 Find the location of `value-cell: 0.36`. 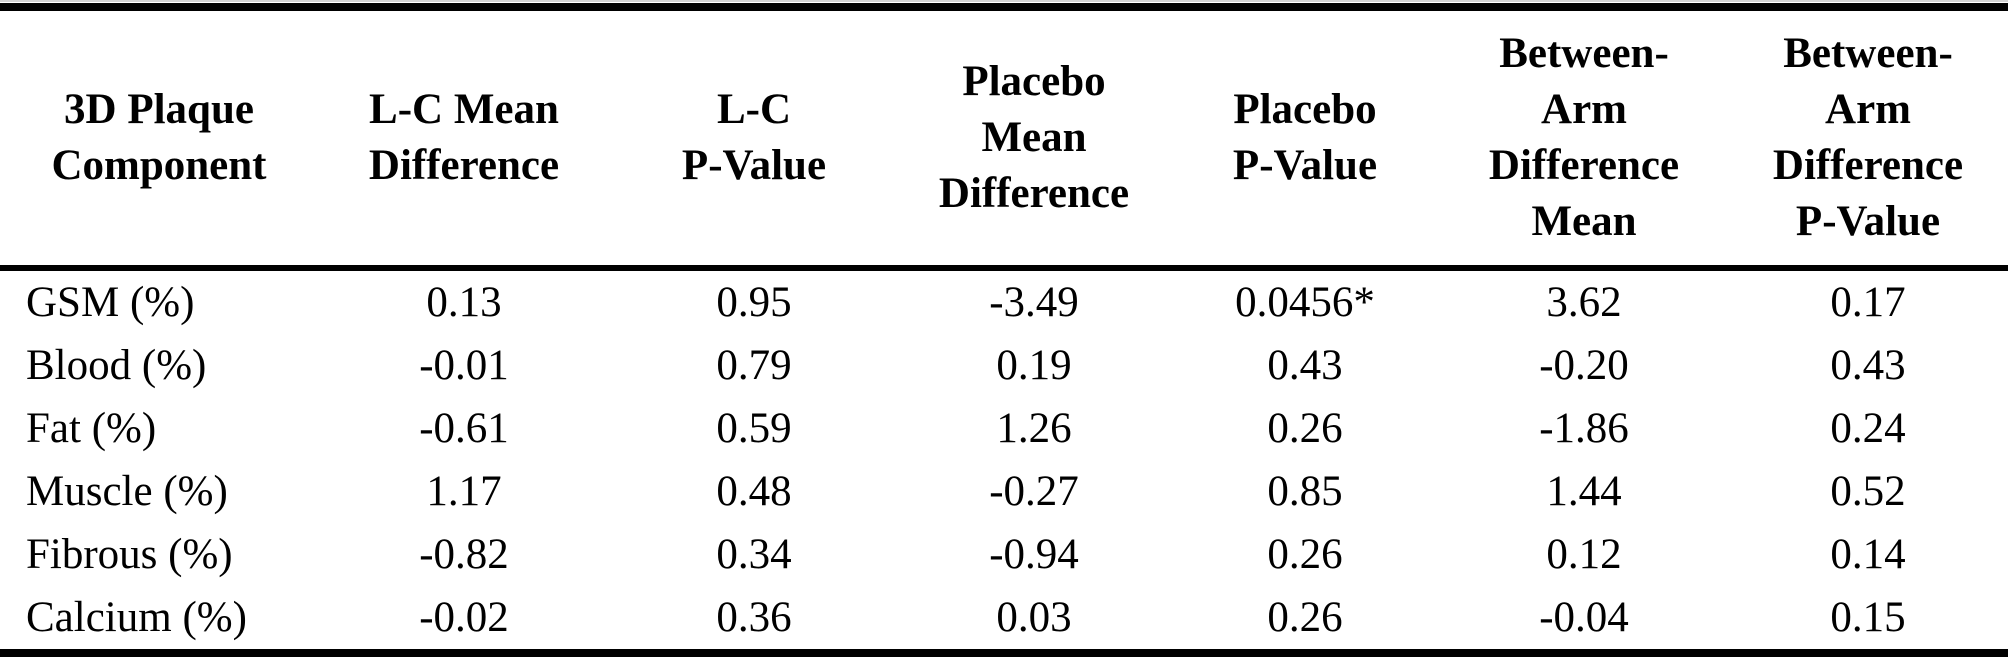

value-cell: 0.36 is located at coordinates (754, 617).